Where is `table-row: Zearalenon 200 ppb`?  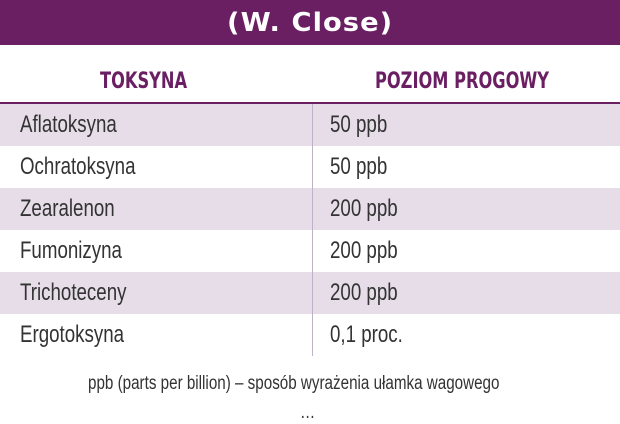
table-row: Zearalenon 200 ppb is located at coordinates (310, 209).